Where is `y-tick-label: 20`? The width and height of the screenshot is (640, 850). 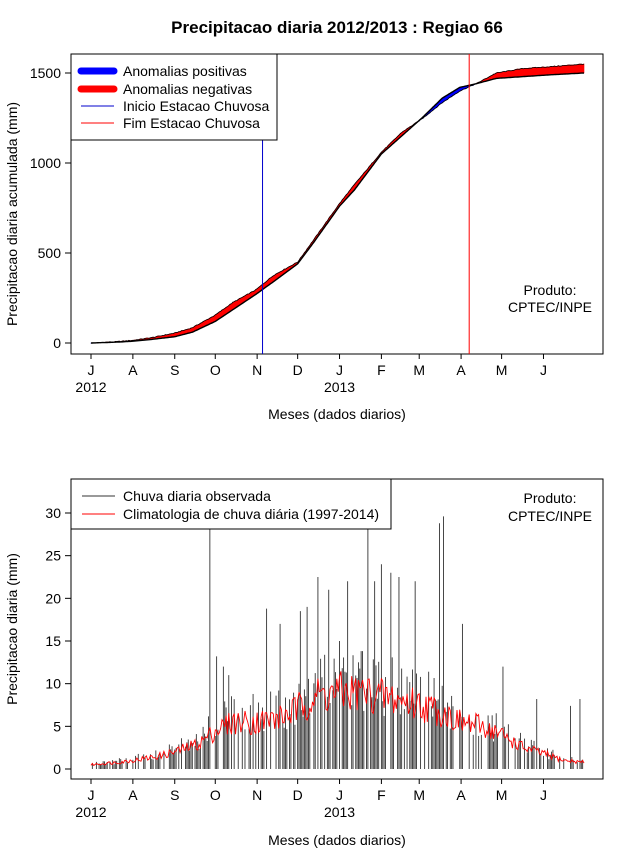
y-tick-label: 20 is located at coordinates (53, 598).